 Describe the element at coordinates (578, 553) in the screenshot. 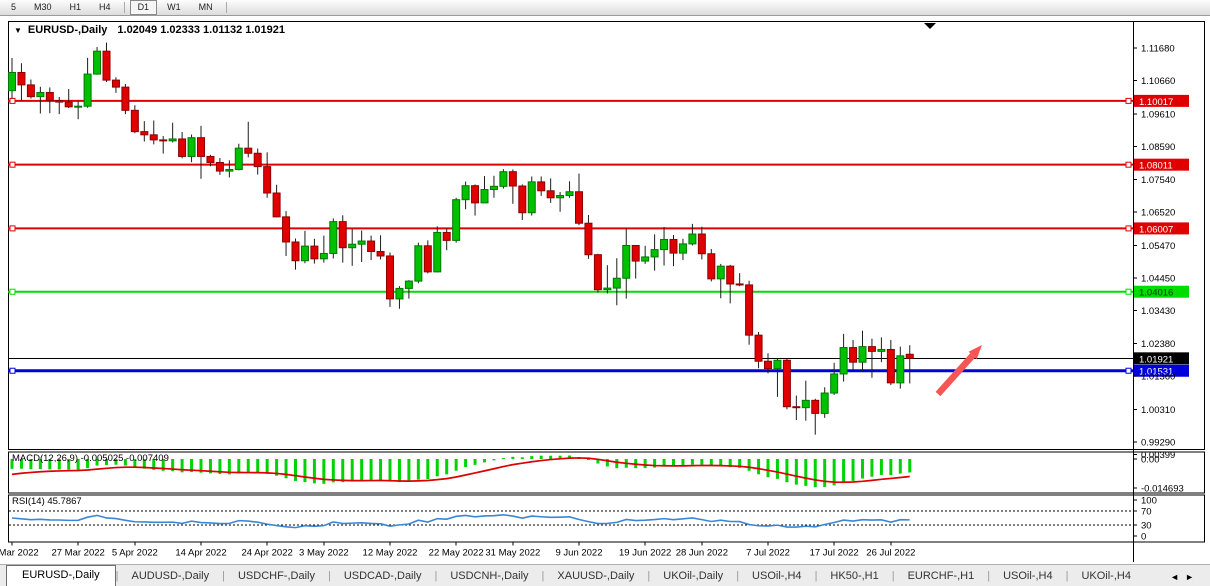

I see `date-axis-label: 9 Jun 2022` at that location.